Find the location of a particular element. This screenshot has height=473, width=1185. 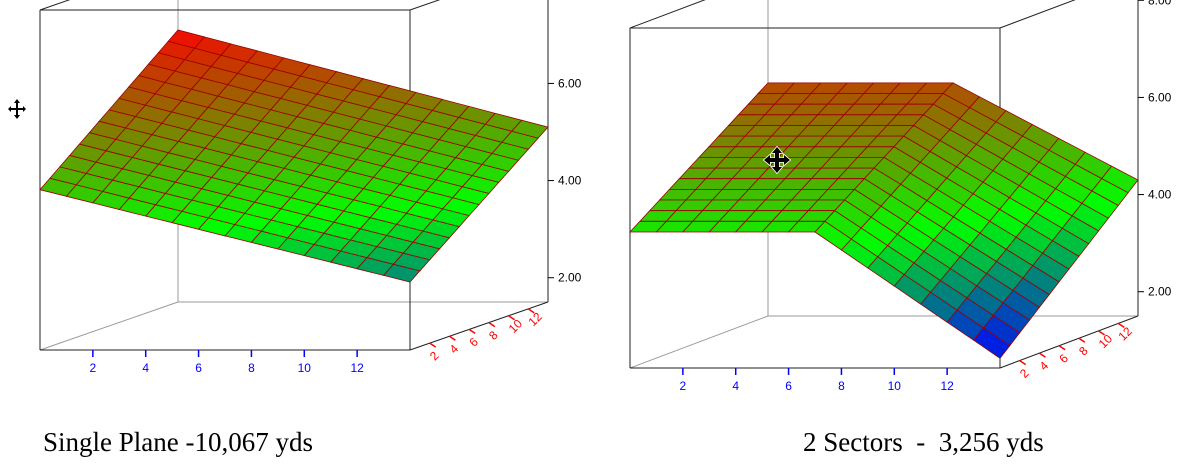

chart-caption-single-plane: Single Plane -10,067 yds is located at coordinates (178, 442).